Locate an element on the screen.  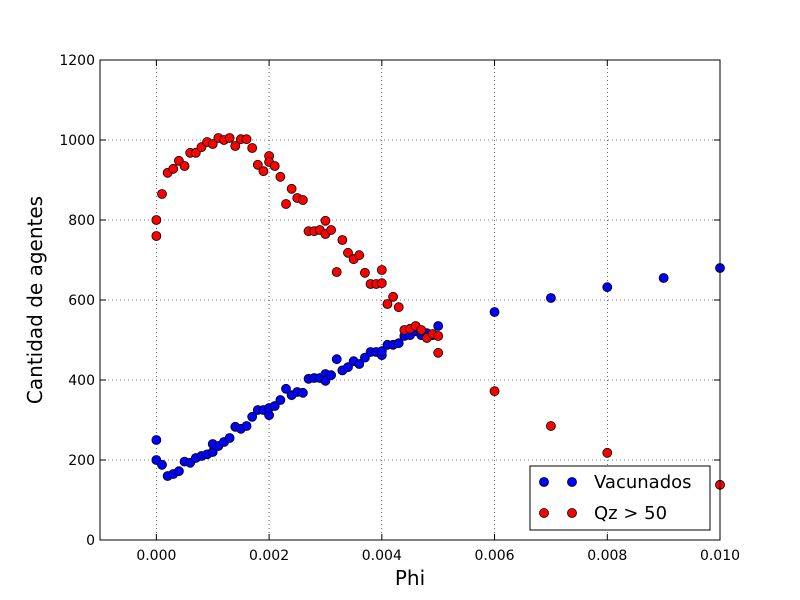
legend-label: Vacunados is located at coordinates (643, 482).